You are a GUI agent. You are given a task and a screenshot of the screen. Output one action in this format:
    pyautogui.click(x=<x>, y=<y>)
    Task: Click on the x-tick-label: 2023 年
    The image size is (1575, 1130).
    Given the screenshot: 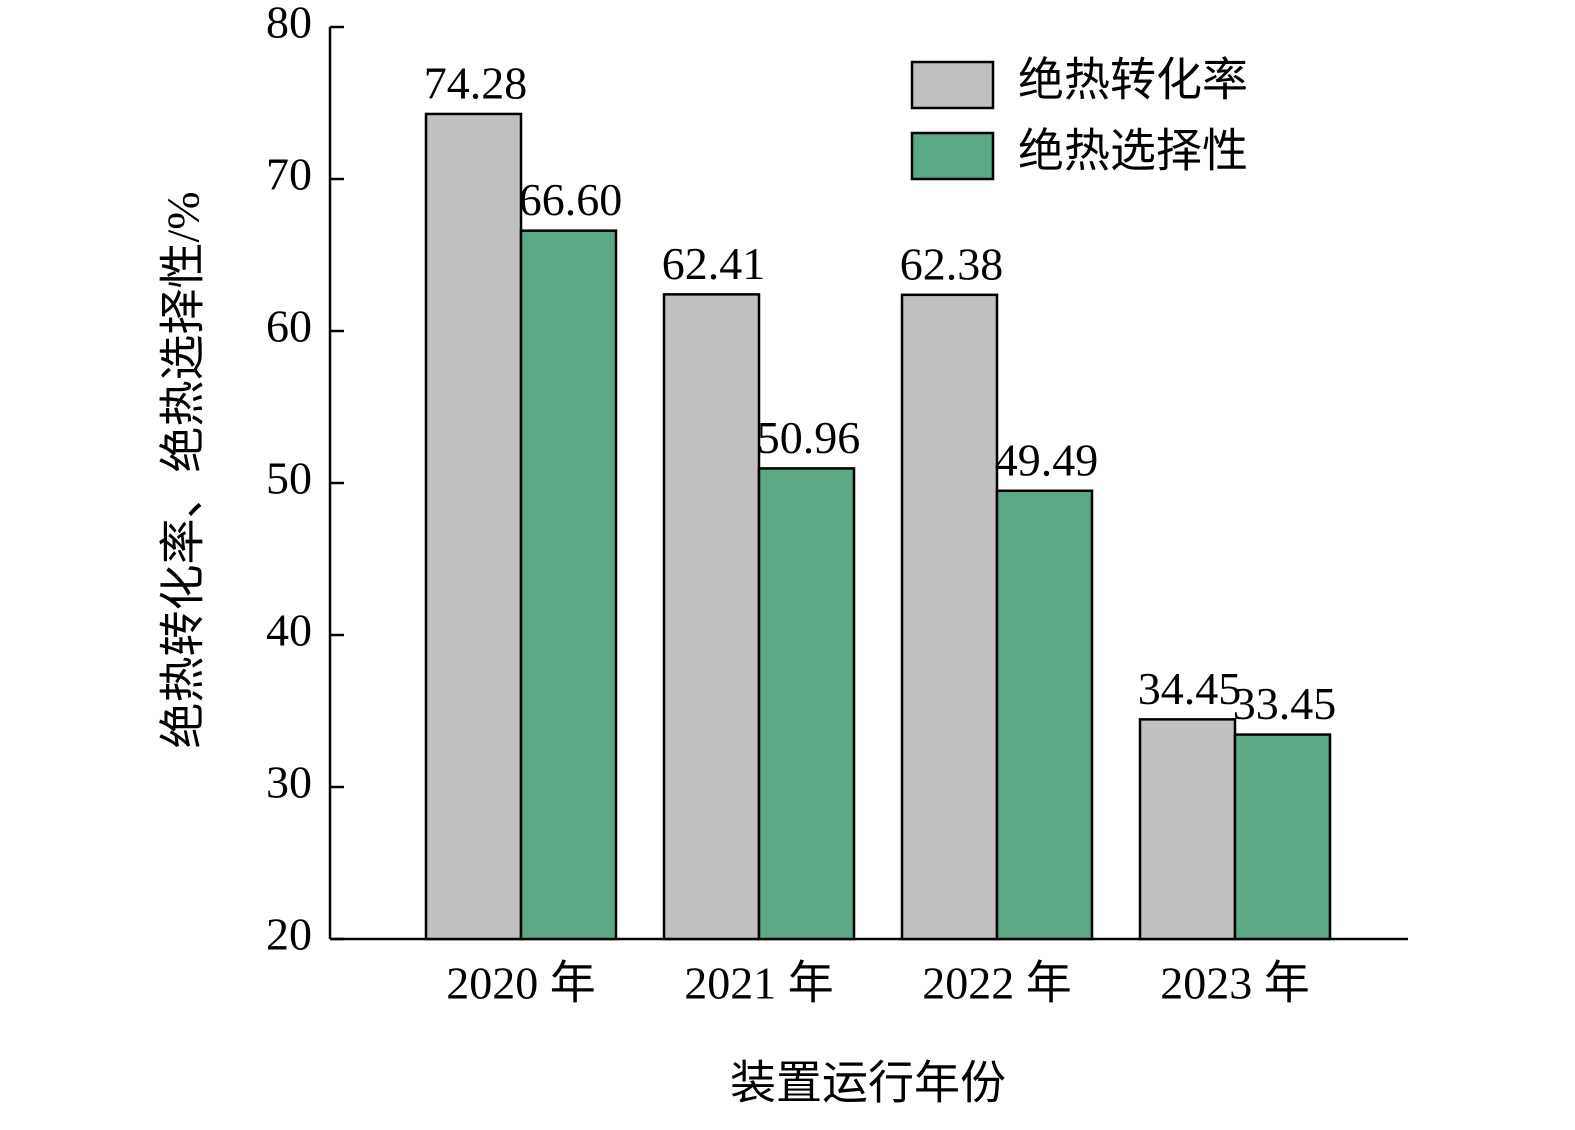 What is the action you would take?
    pyautogui.click(x=1235, y=983)
    